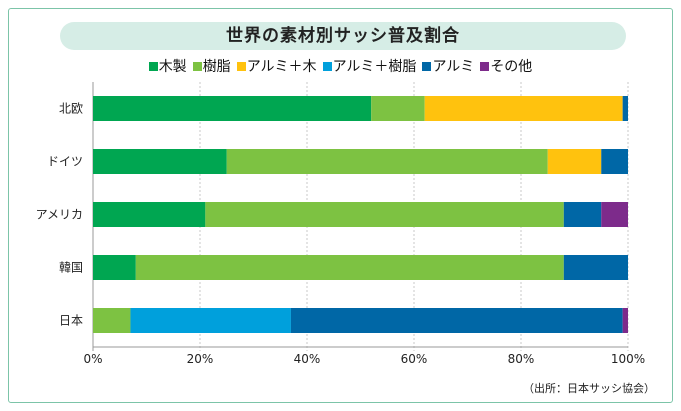 The height and width of the screenshot is (411, 681). What do you see at coordinates (453, 67) in the screenshot?
I see `legend-label: アルミ` at bounding box center [453, 67].